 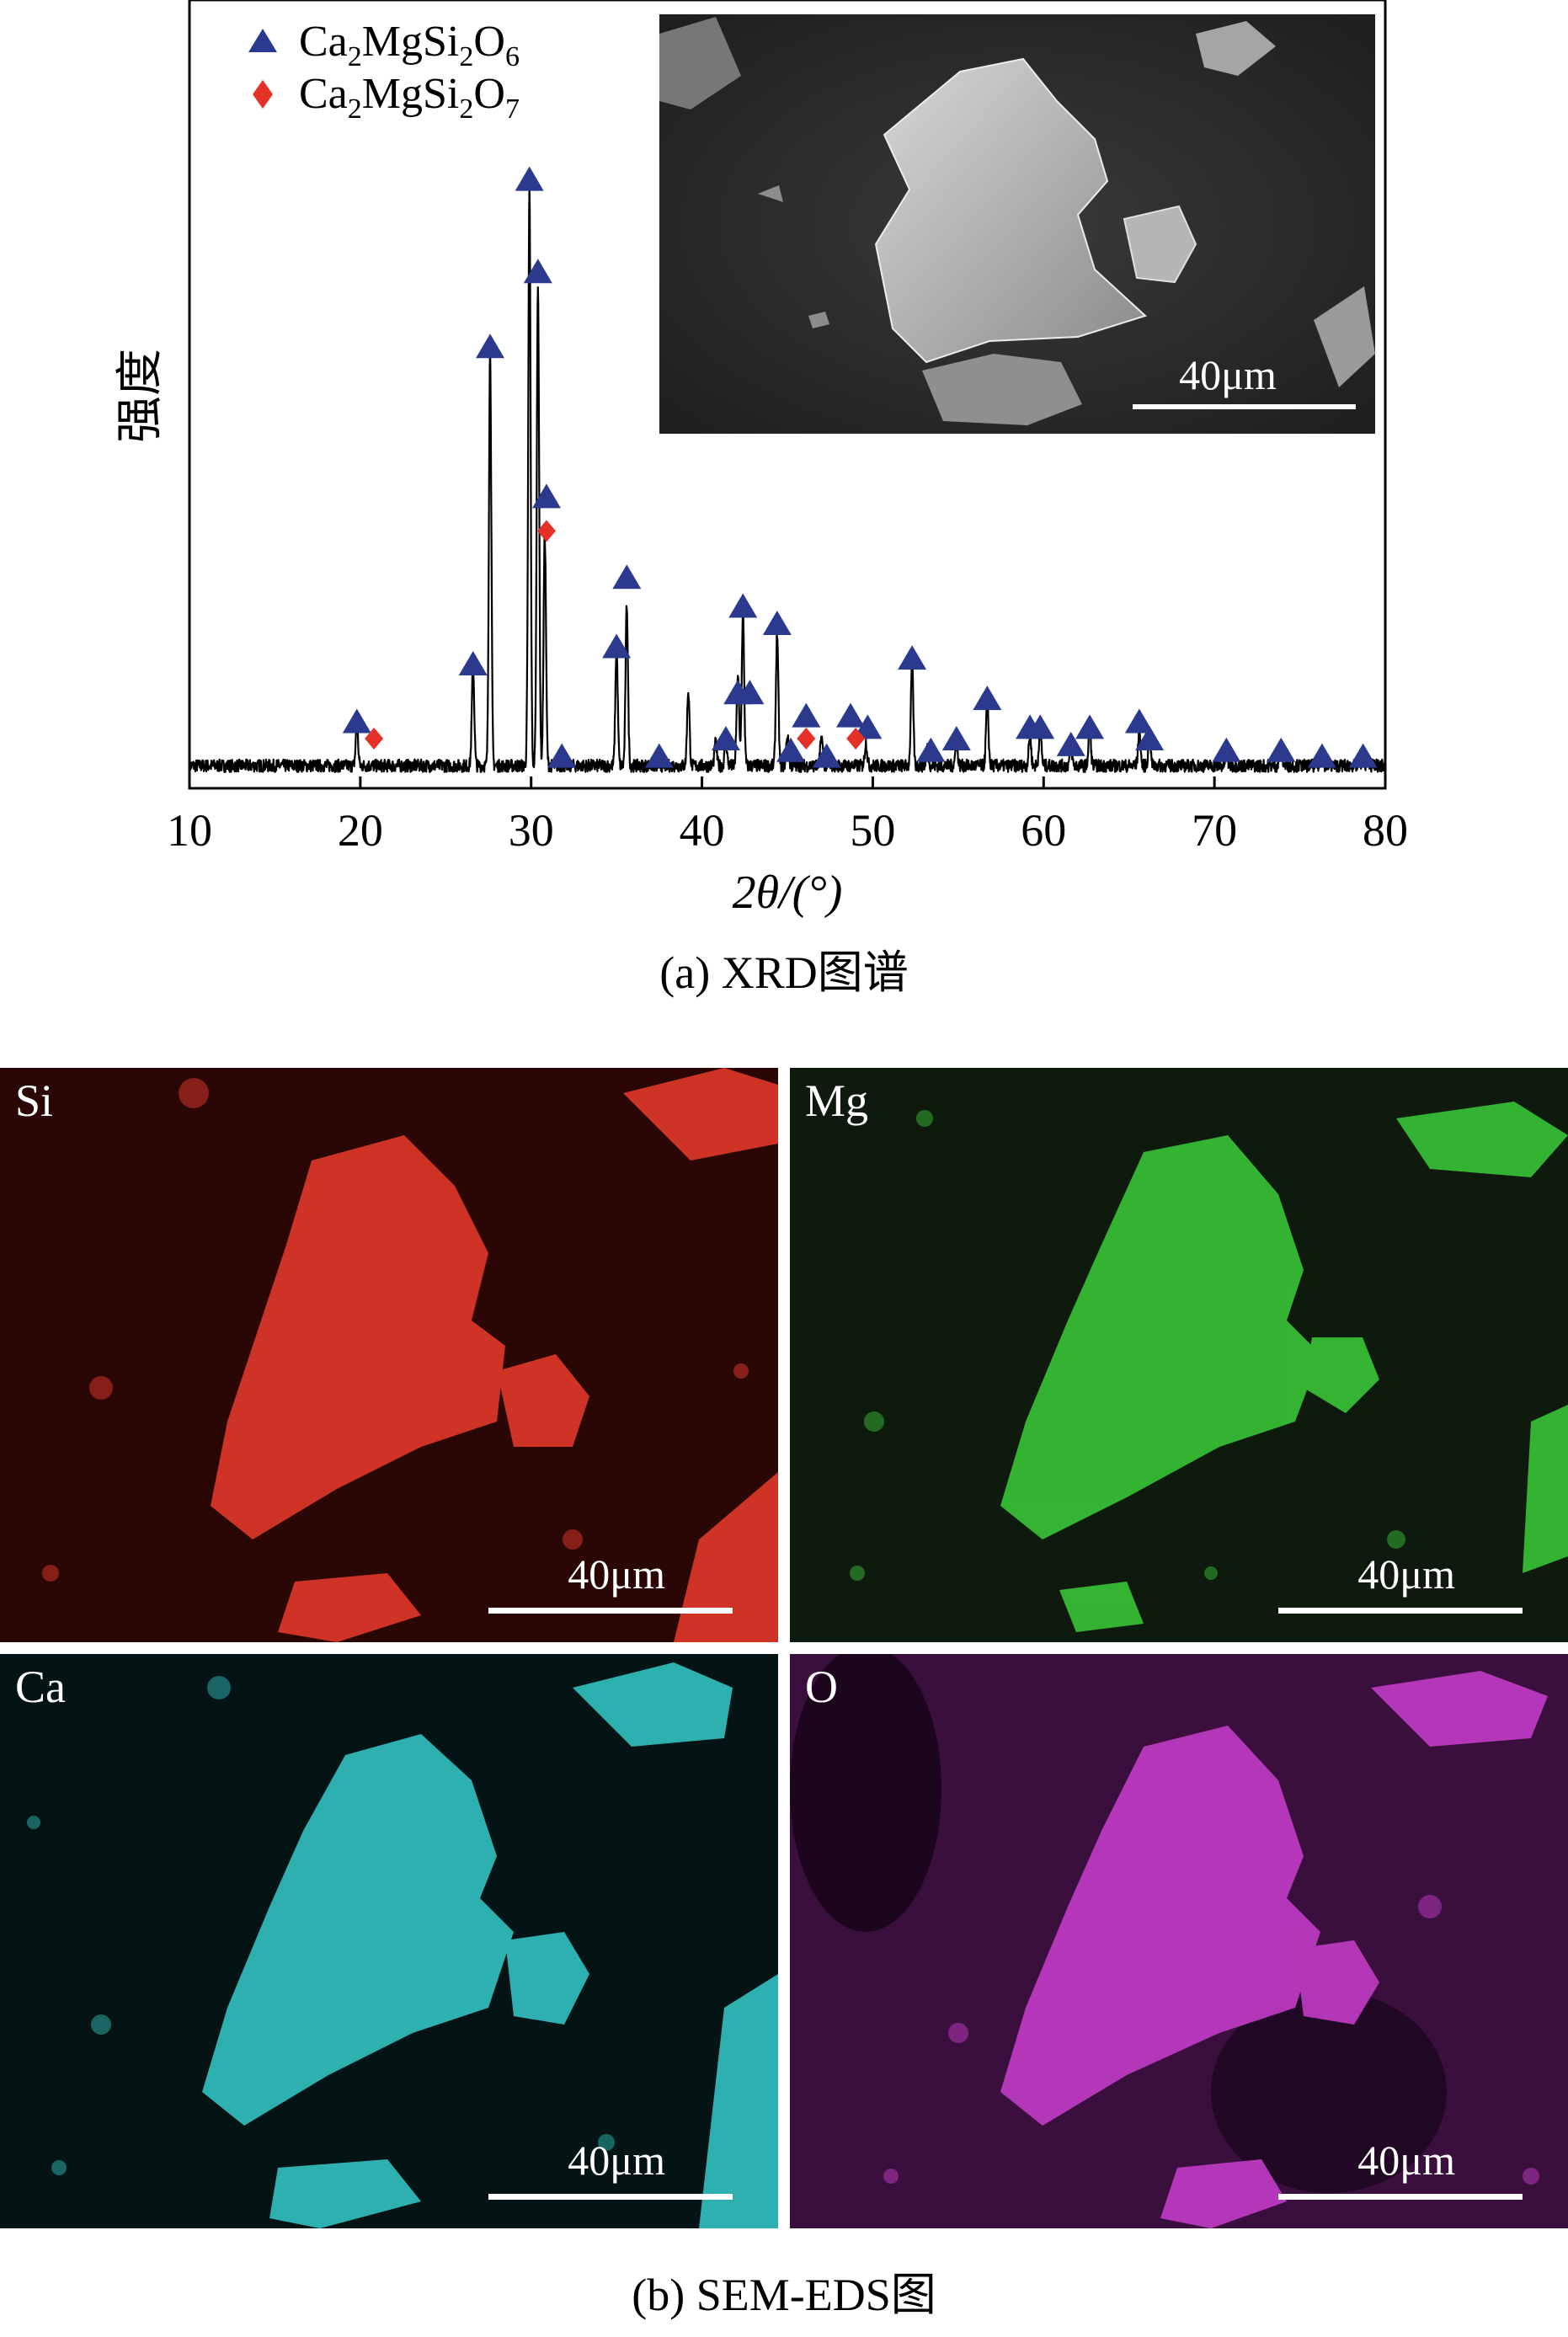 What do you see at coordinates (784, 2295) in the screenshot?
I see `caption-b: (b) SEM-EDS图` at bounding box center [784, 2295].